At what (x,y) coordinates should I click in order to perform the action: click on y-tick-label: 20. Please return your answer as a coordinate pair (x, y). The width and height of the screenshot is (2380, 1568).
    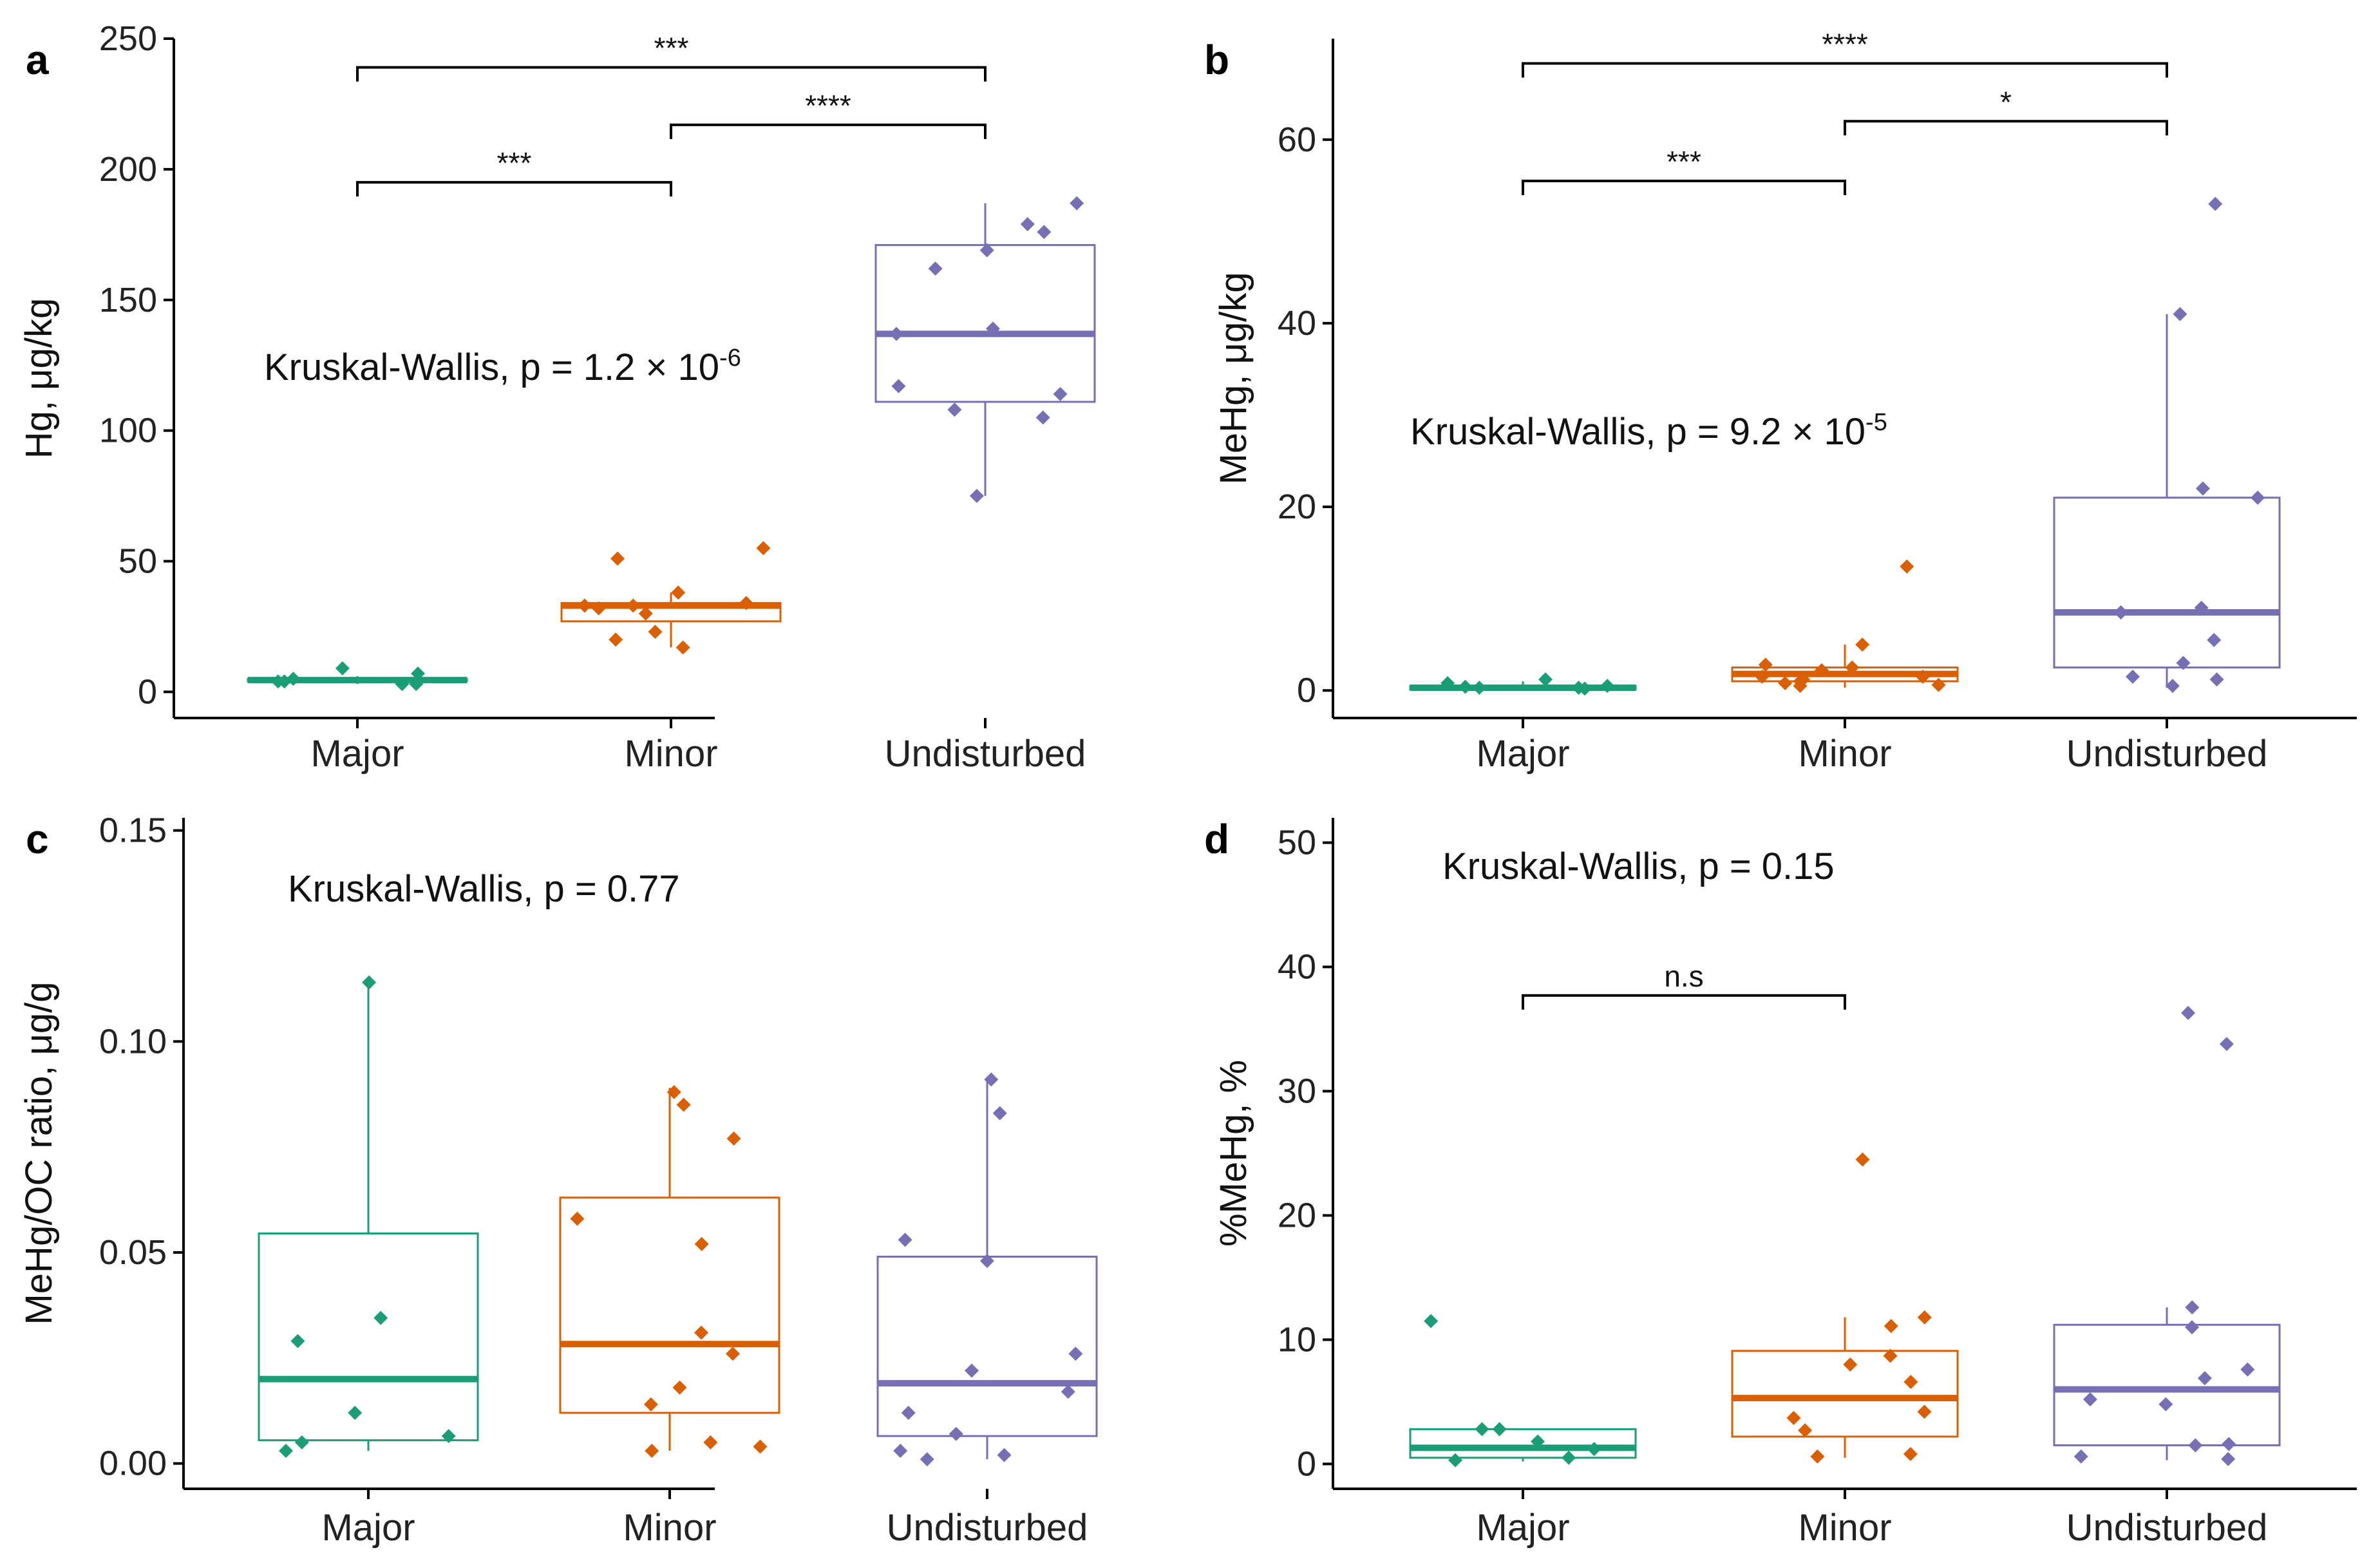
    Looking at the image, I should click on (1297, 1215).